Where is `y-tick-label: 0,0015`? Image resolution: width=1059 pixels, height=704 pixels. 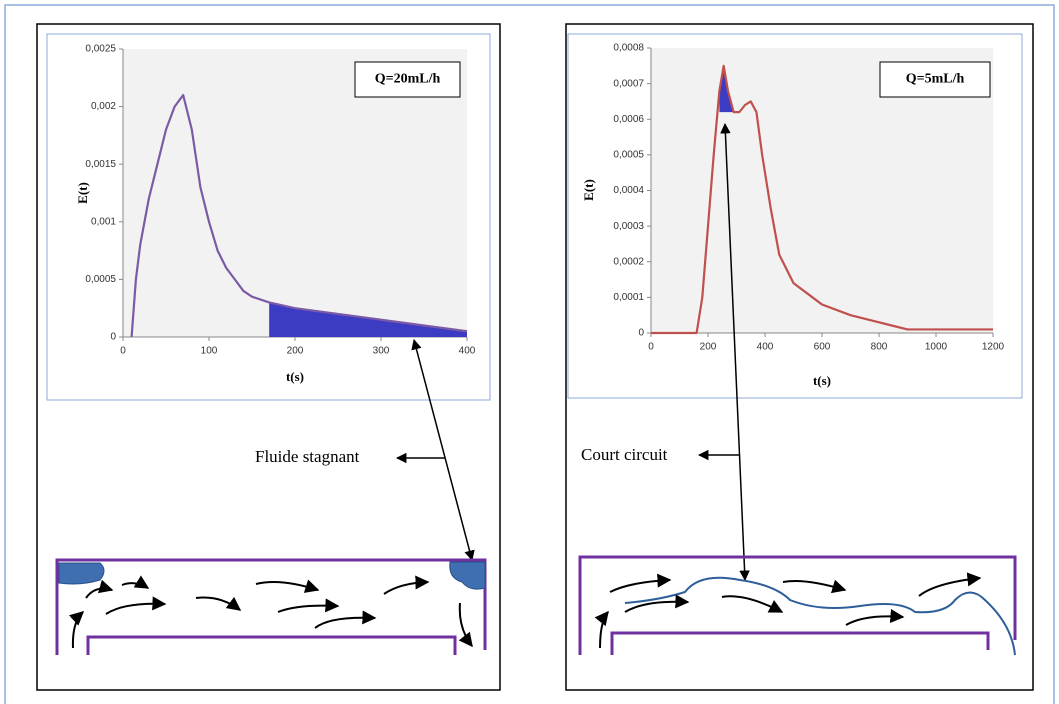
y-tick-label: 0,0015 is located at coordinates (100, 164).